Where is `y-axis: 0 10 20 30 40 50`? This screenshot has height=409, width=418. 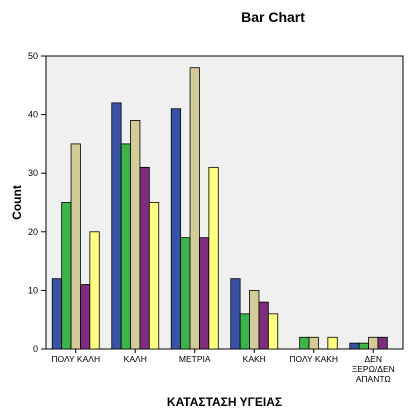 y-axis: 0 10 20 30 40 50 is located at coordinates (37, 202).